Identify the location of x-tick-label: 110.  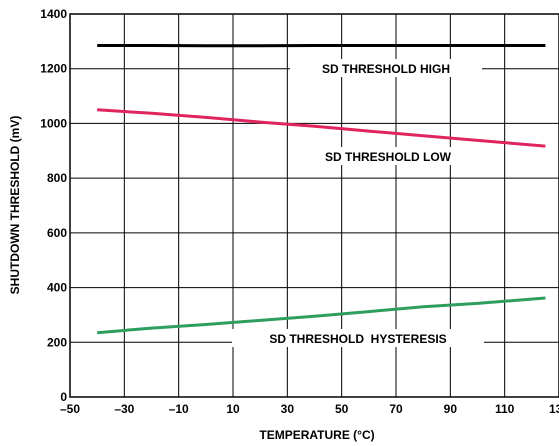
(505, 409).